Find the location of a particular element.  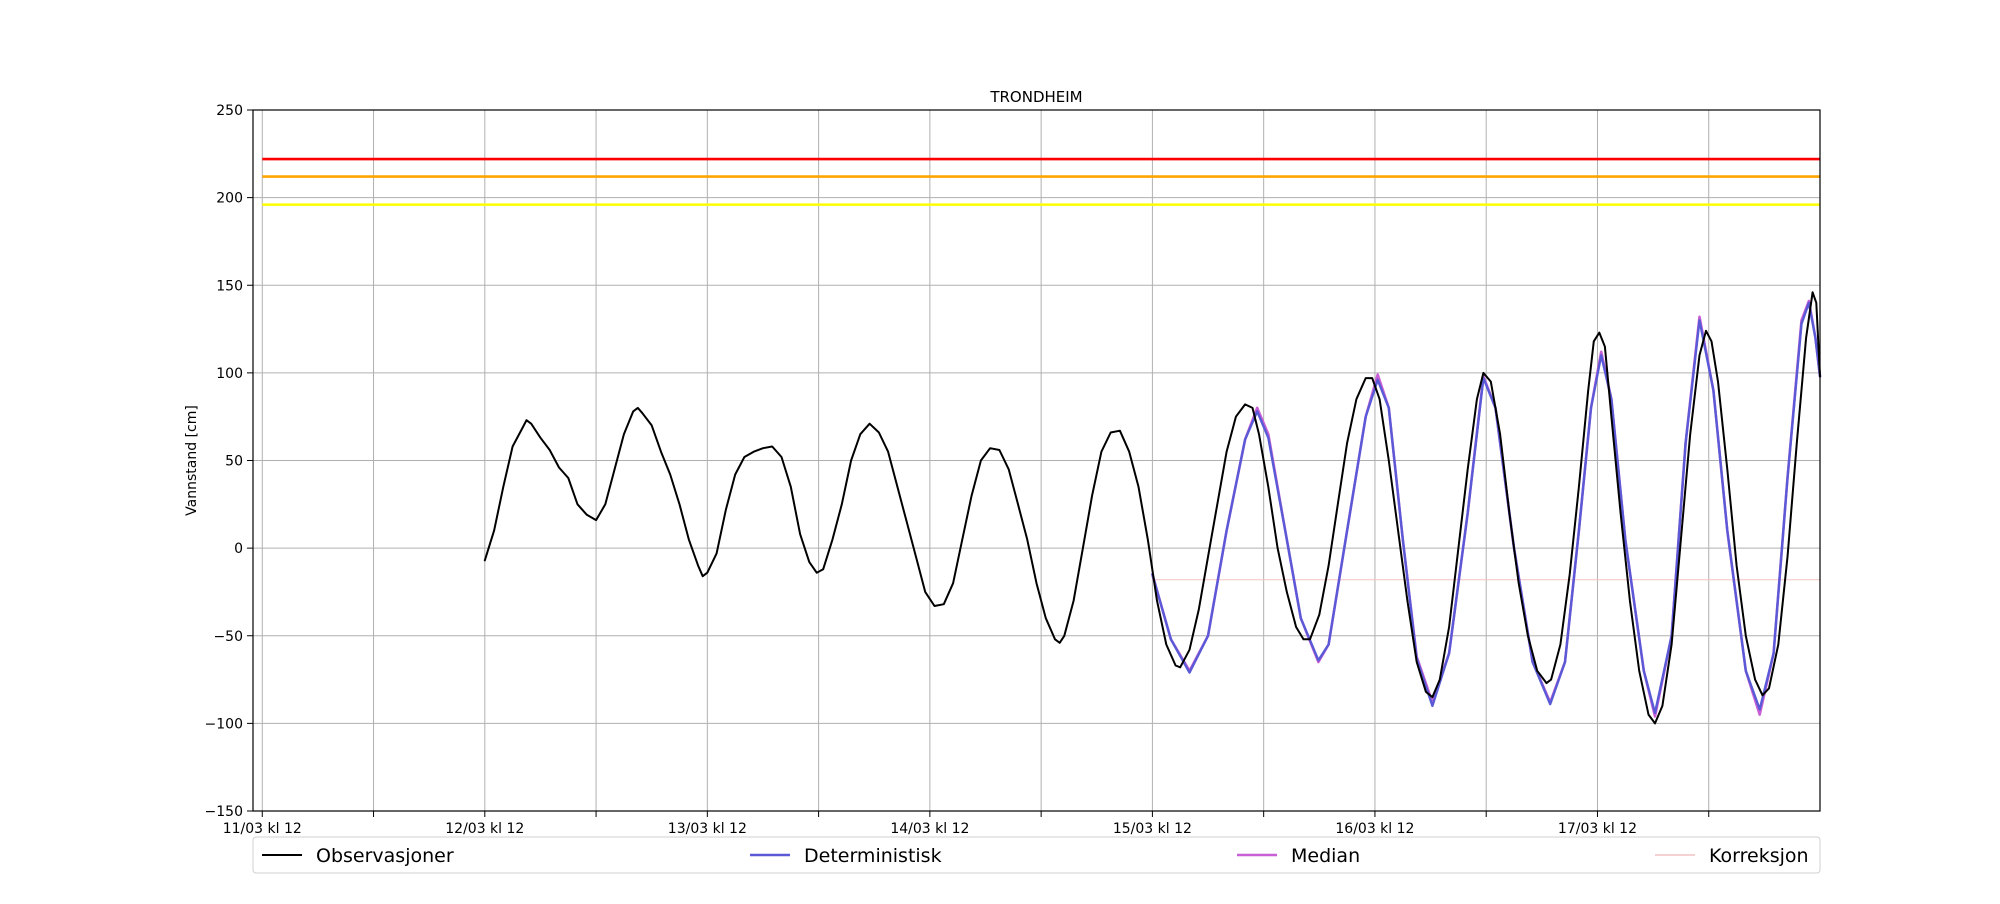

legend-box is located at coordinates (1036, 855).